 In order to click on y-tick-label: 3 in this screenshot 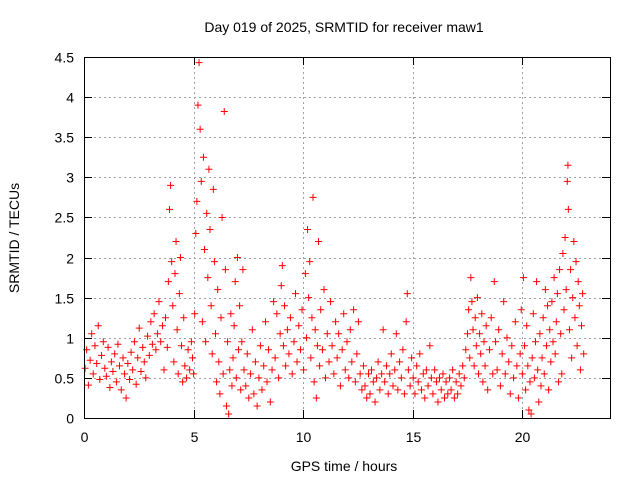, I will do `click(70, 178)`.